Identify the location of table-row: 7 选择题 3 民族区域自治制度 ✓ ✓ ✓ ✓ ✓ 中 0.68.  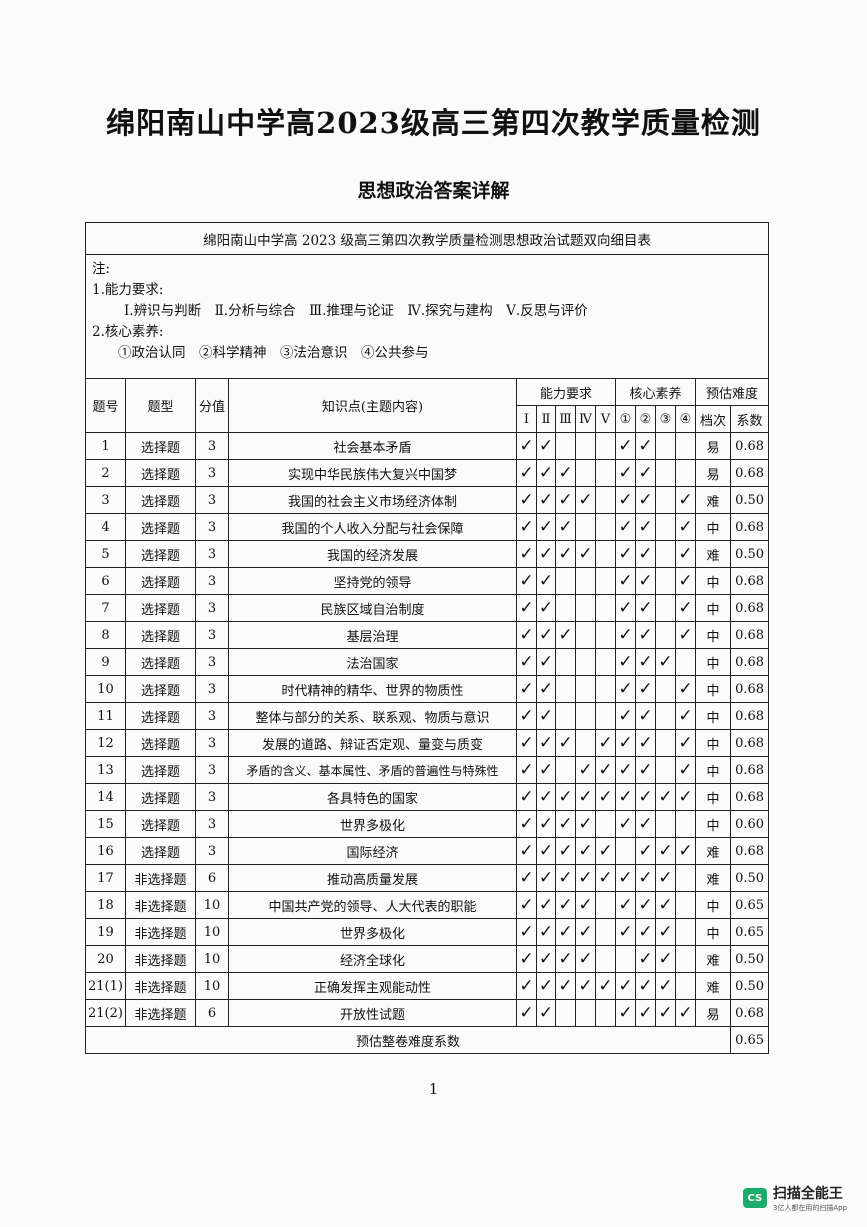
(427, 608).